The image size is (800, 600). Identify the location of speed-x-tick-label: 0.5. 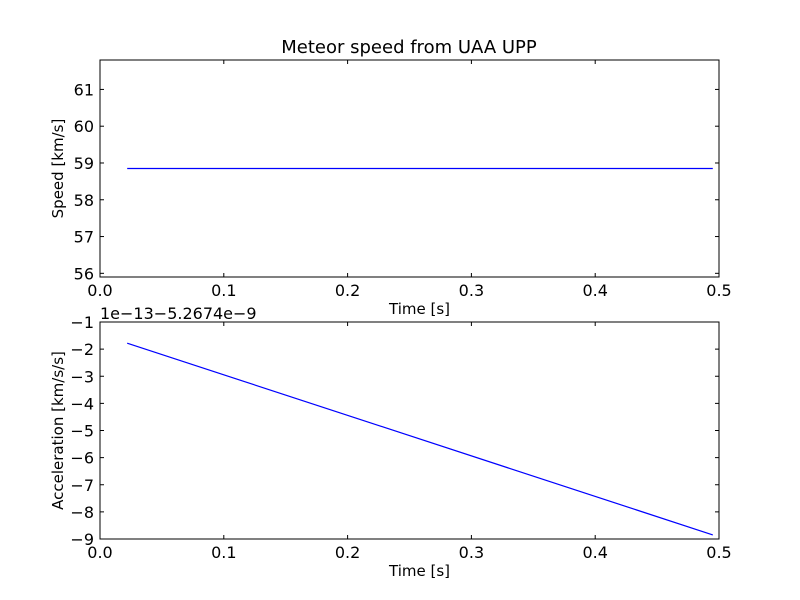
(718, 290).